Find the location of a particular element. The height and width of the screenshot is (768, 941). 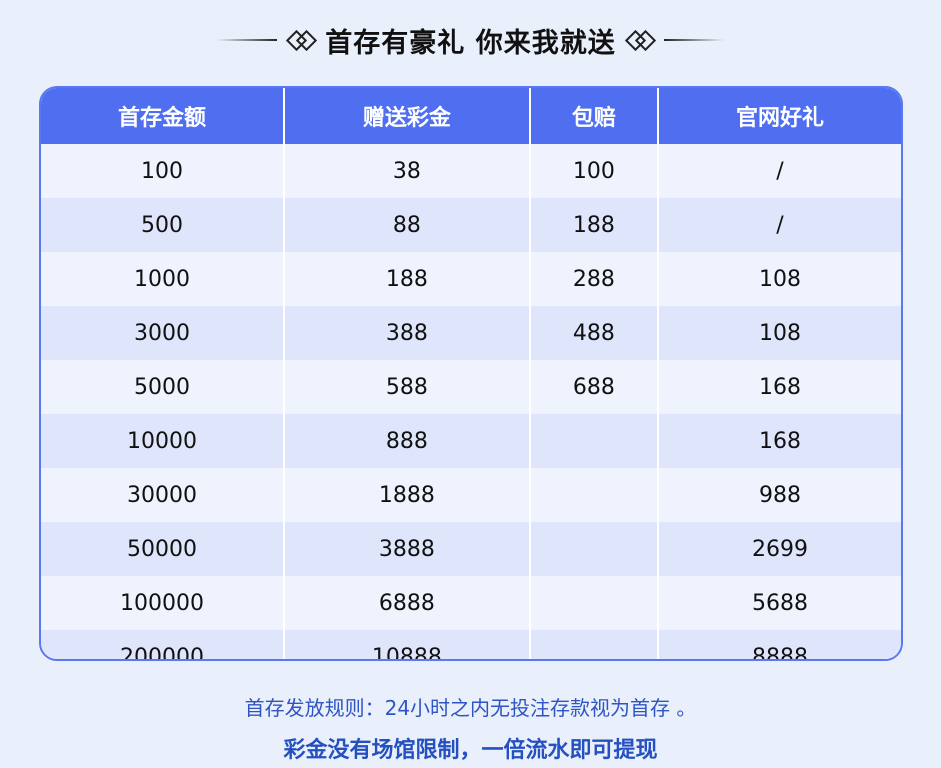

table-cell: 488 is located at coordinates (593, 333).